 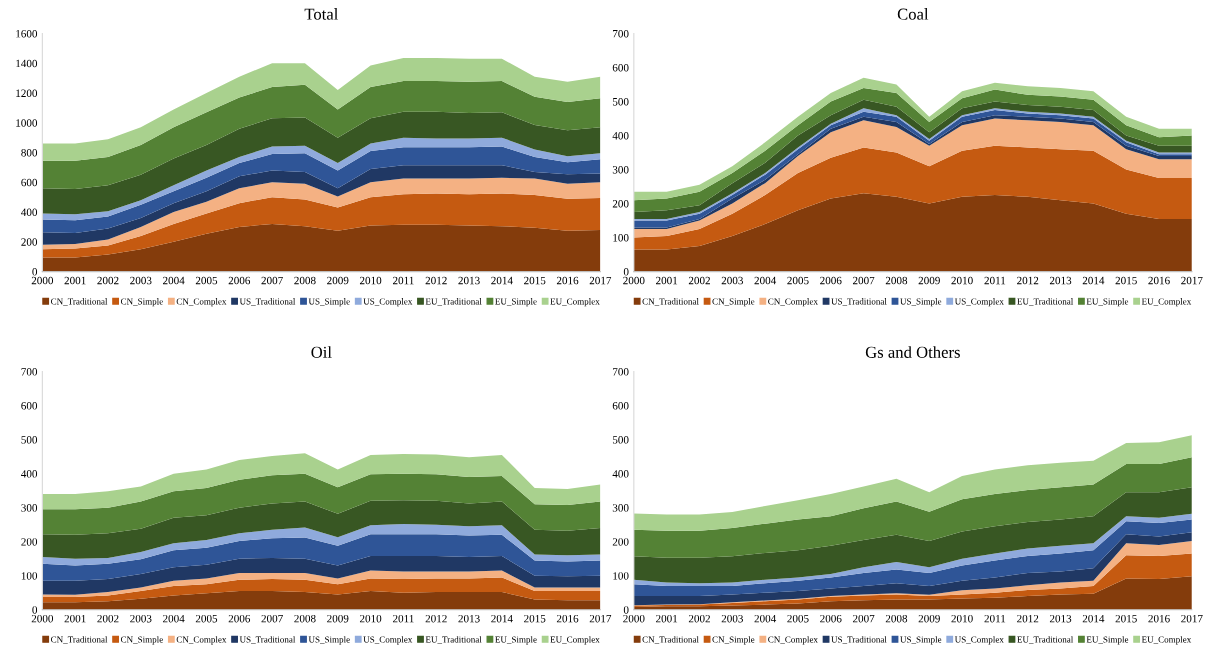 What do you see at coordinates (27, 123) in the screenshot?
I see `y-tick-label: 1000` at bounding box center [27, 123].